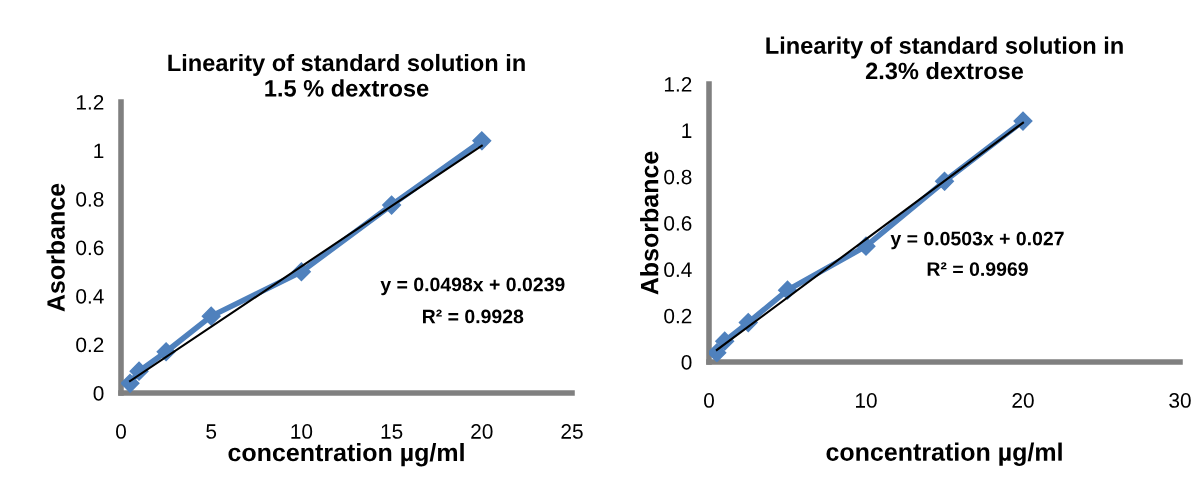 Image resolution: width=1203 pixels, height=481 pixels. What do you see at coordinates (1180, 400) in the screenshot?
I see `x-tick-label: 30` at bounding box center [1180, 400].